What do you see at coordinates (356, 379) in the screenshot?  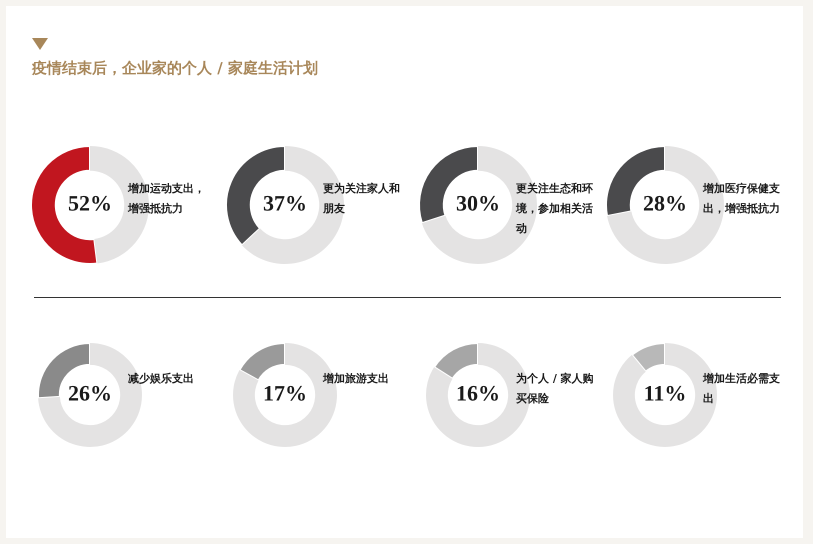 I see `text: 增加旅游支出` at bounding box center [356, 379].